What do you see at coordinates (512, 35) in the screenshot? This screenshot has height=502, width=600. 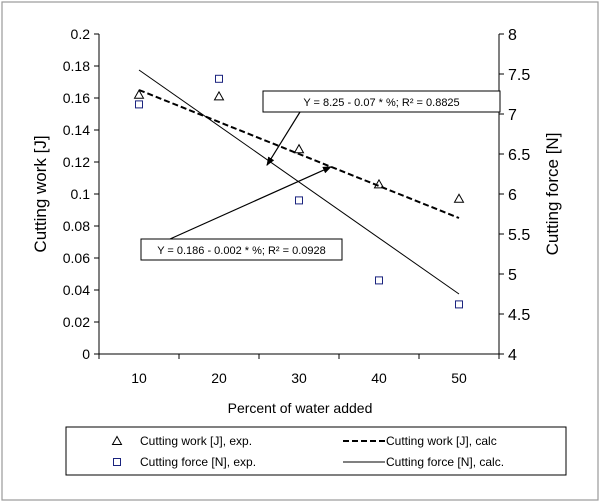 I see `y-right-tick-label: 8` at bounding box center [512, 35].